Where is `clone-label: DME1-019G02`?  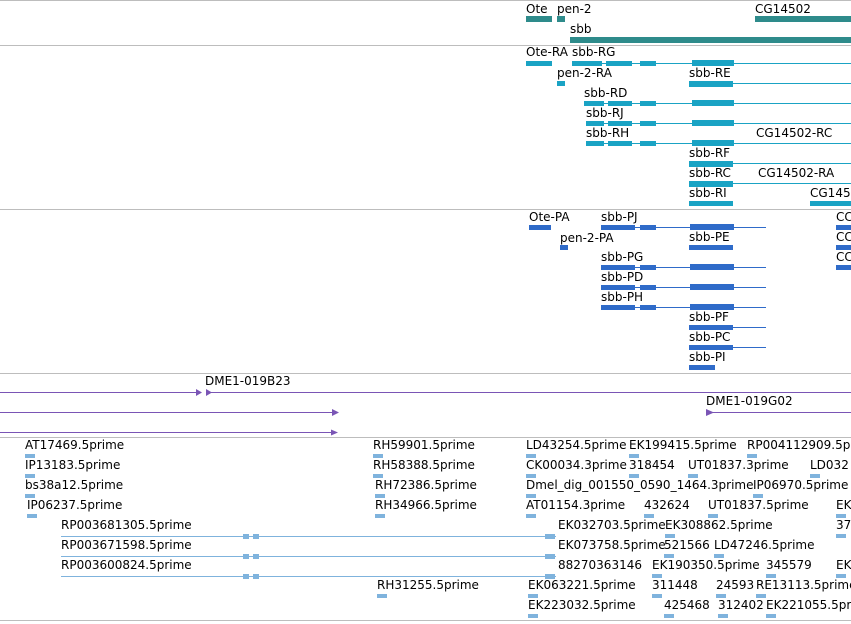 clone-label: DME1-019G02 is located at coordinates (749, 401).